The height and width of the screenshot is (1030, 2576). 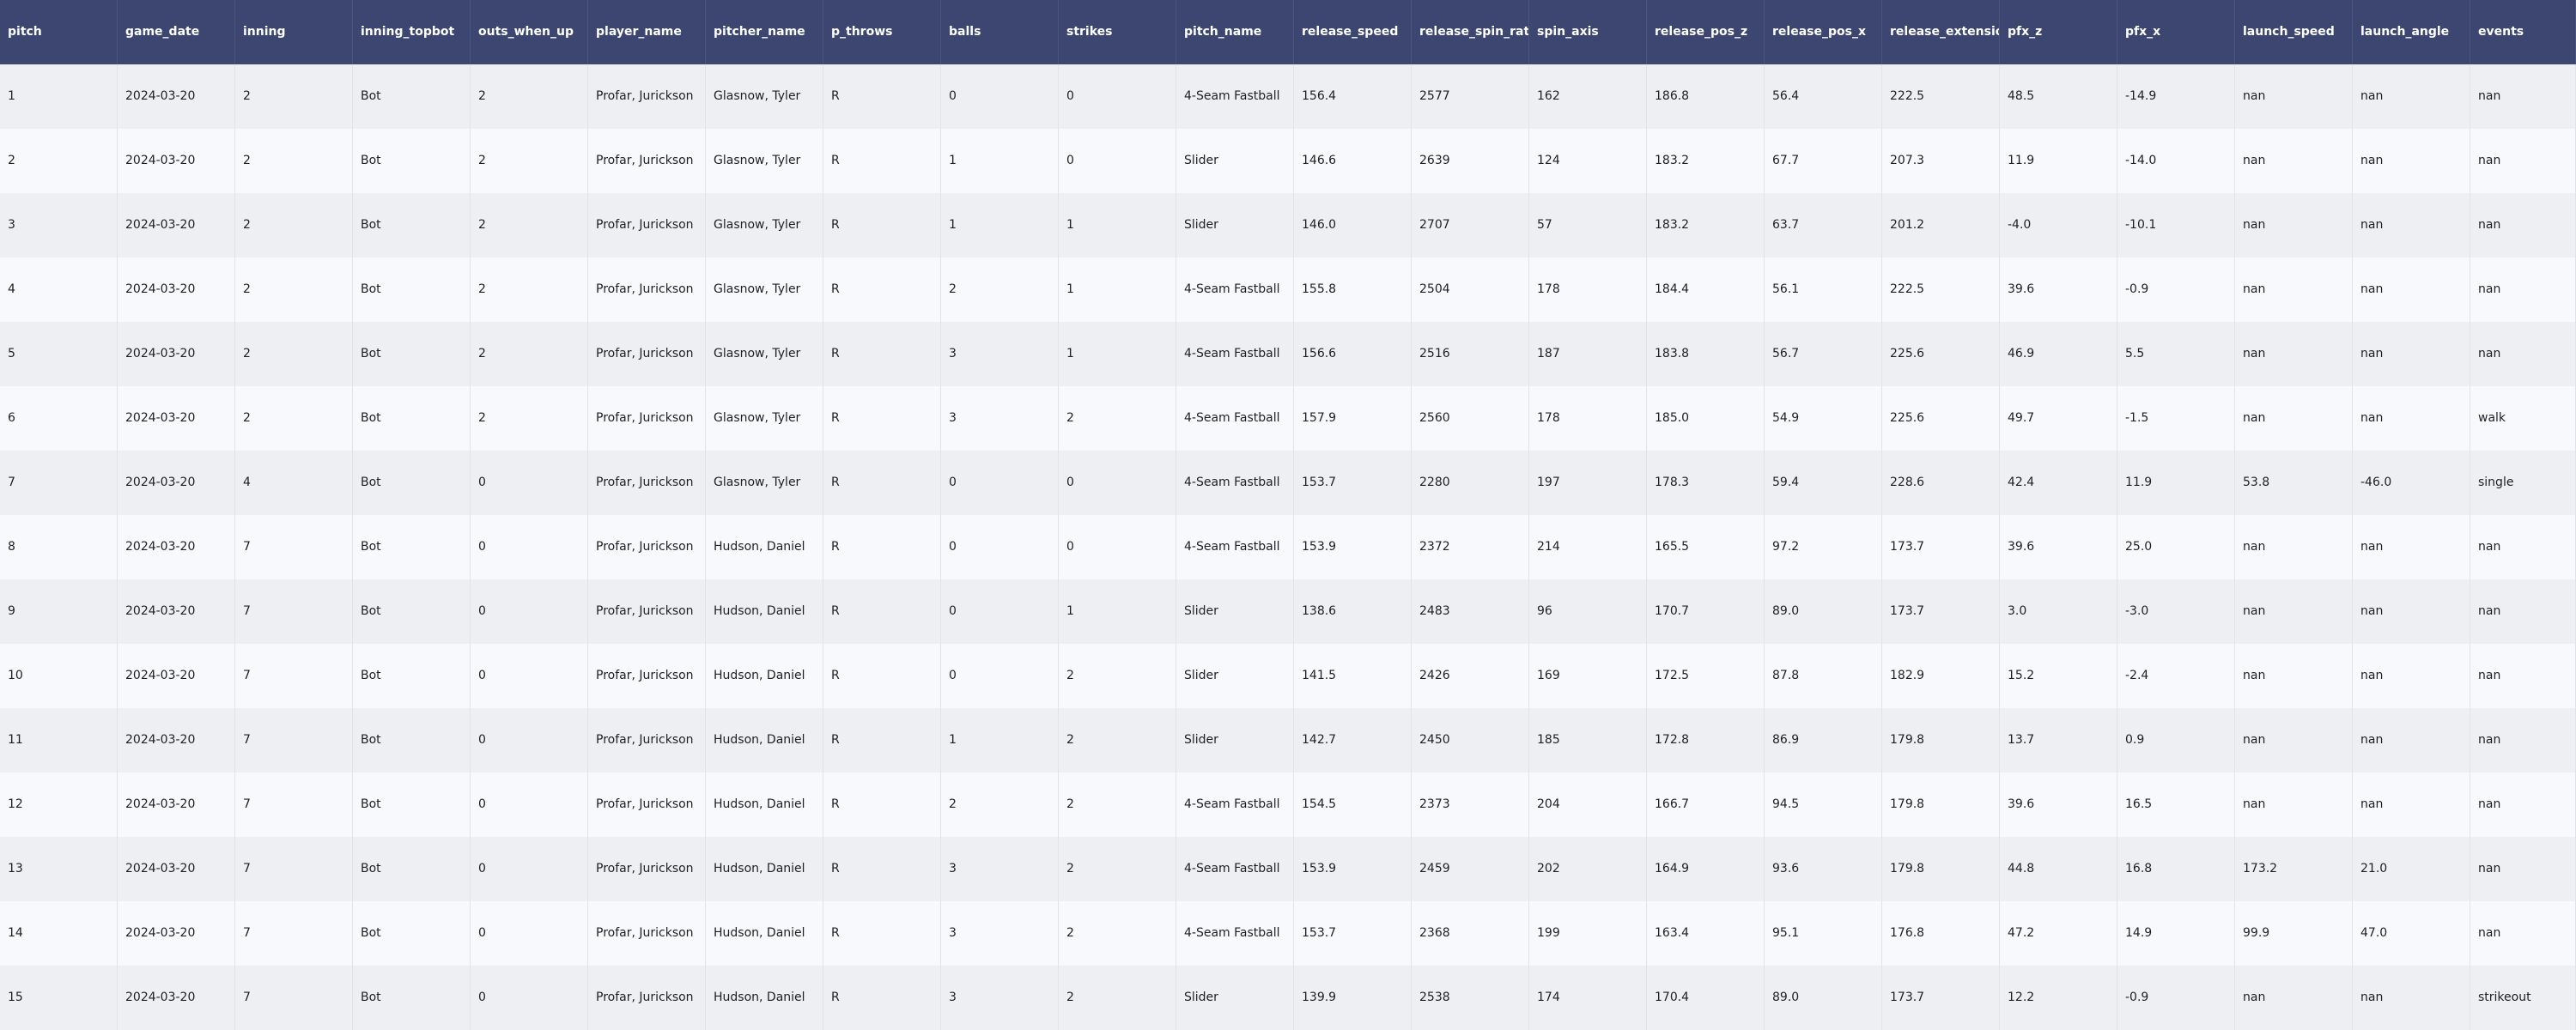 What do you see at coordinates (2058, 32) in the screenshot?
I see `column-header-pfx-z: pfx_z` at bounding box center [2058, 32].